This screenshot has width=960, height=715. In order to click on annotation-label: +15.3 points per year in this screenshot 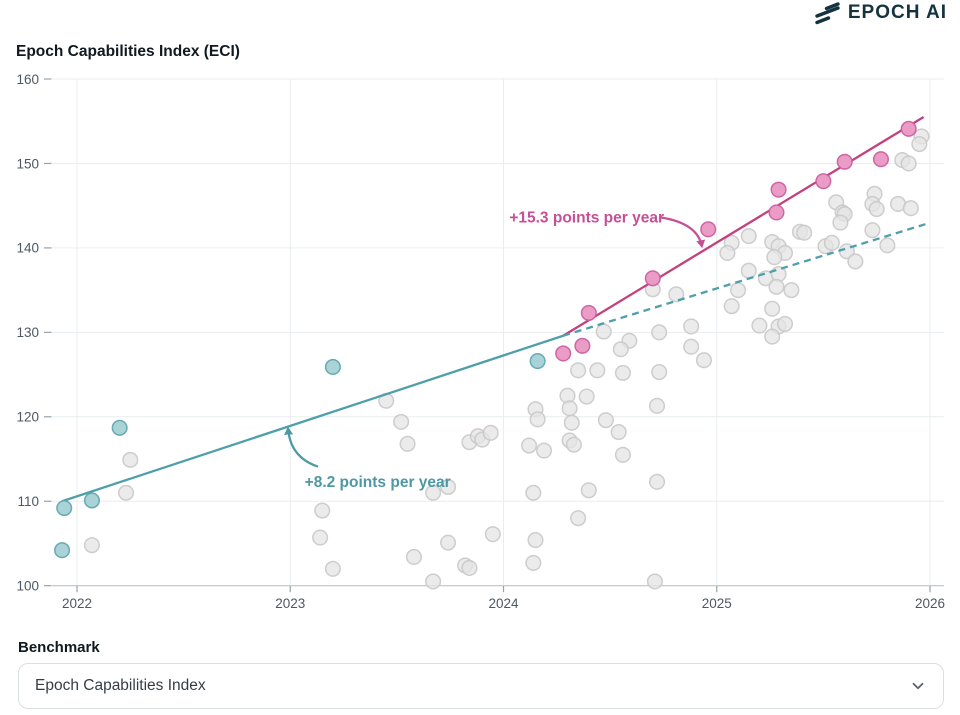, I will do `click(586, 218)`.